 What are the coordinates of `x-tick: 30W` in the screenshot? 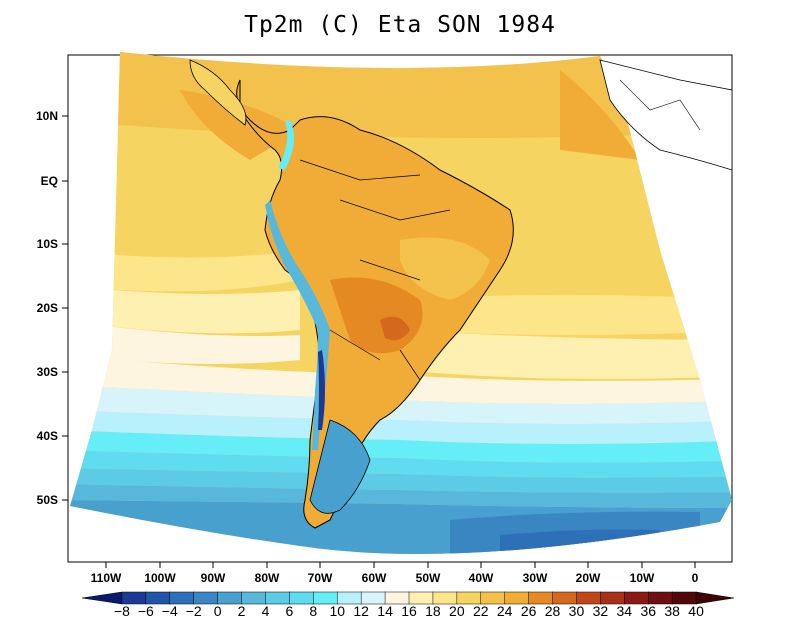 It's located at (535, 573).